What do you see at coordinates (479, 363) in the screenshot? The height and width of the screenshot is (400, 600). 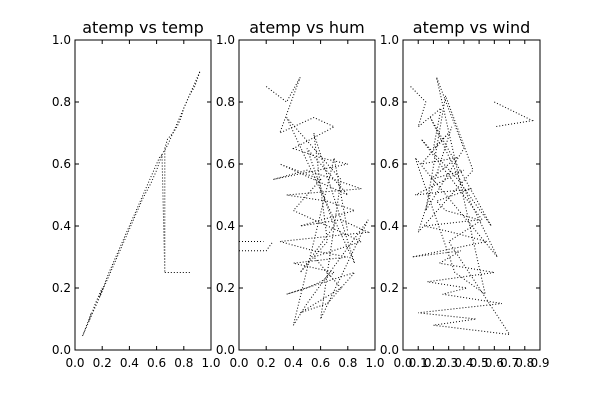 I see `x-tick-label: 0.5` at bounding box center [479, 363].